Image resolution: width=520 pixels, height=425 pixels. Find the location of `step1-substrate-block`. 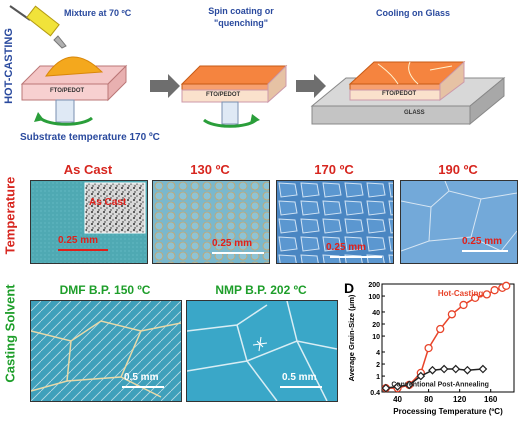

step1-substrate-block is located at coordinates (74, 79).